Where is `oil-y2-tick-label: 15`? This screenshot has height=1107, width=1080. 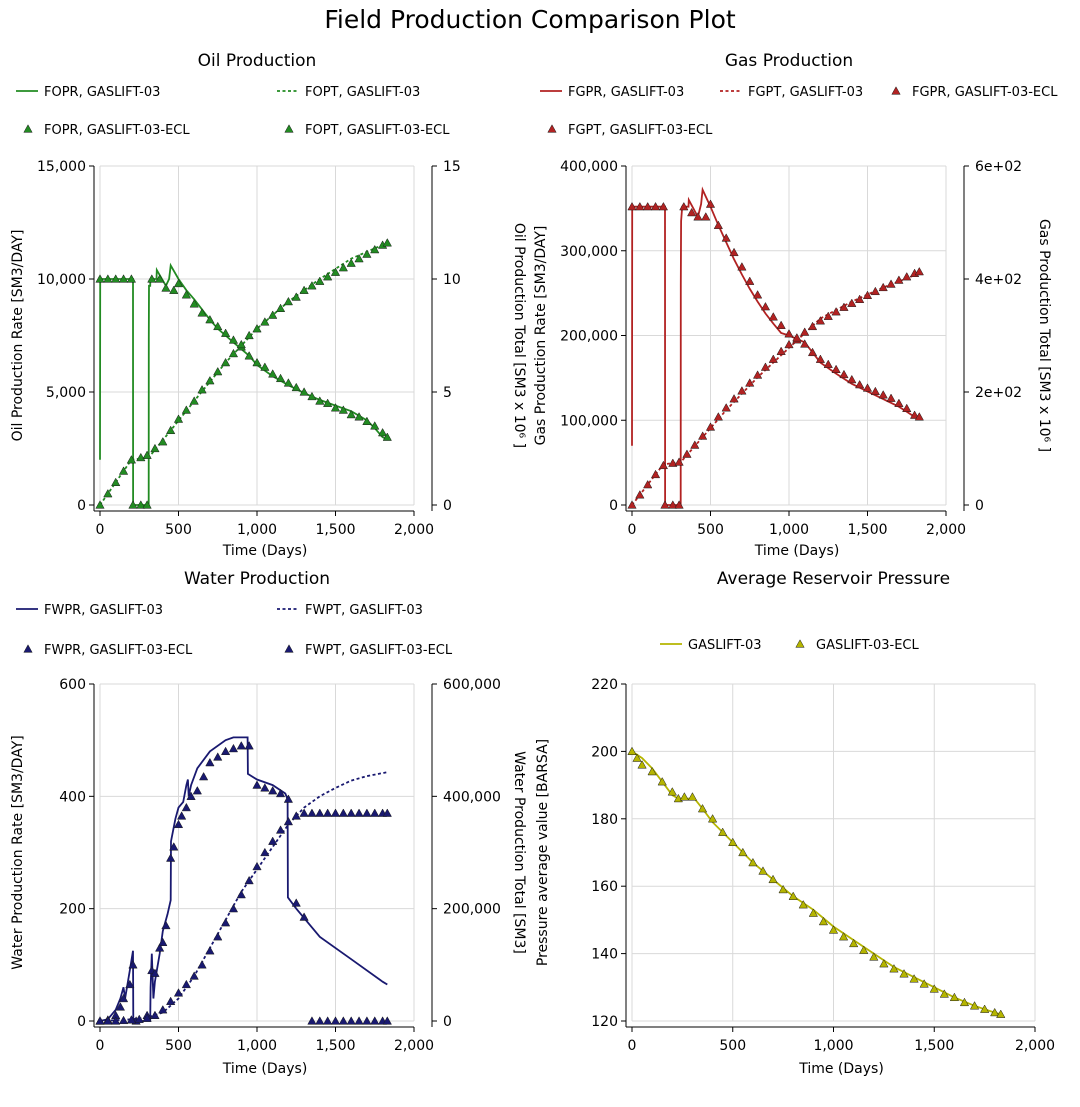 oil-y2-tick-label: 15 is located at coordinates (452, 167).